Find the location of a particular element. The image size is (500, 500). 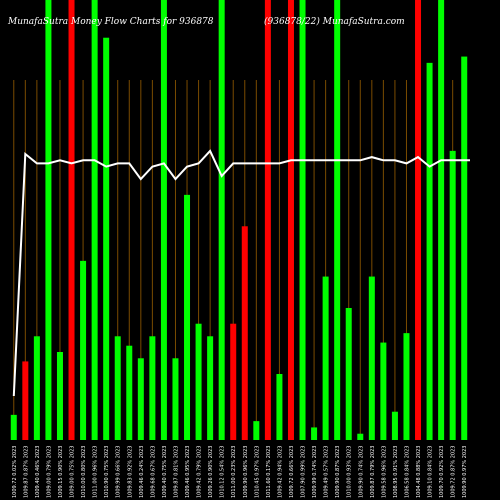

x-tick-label: 1006.58 0.84% 2023 is located at coordinates (407, 472).